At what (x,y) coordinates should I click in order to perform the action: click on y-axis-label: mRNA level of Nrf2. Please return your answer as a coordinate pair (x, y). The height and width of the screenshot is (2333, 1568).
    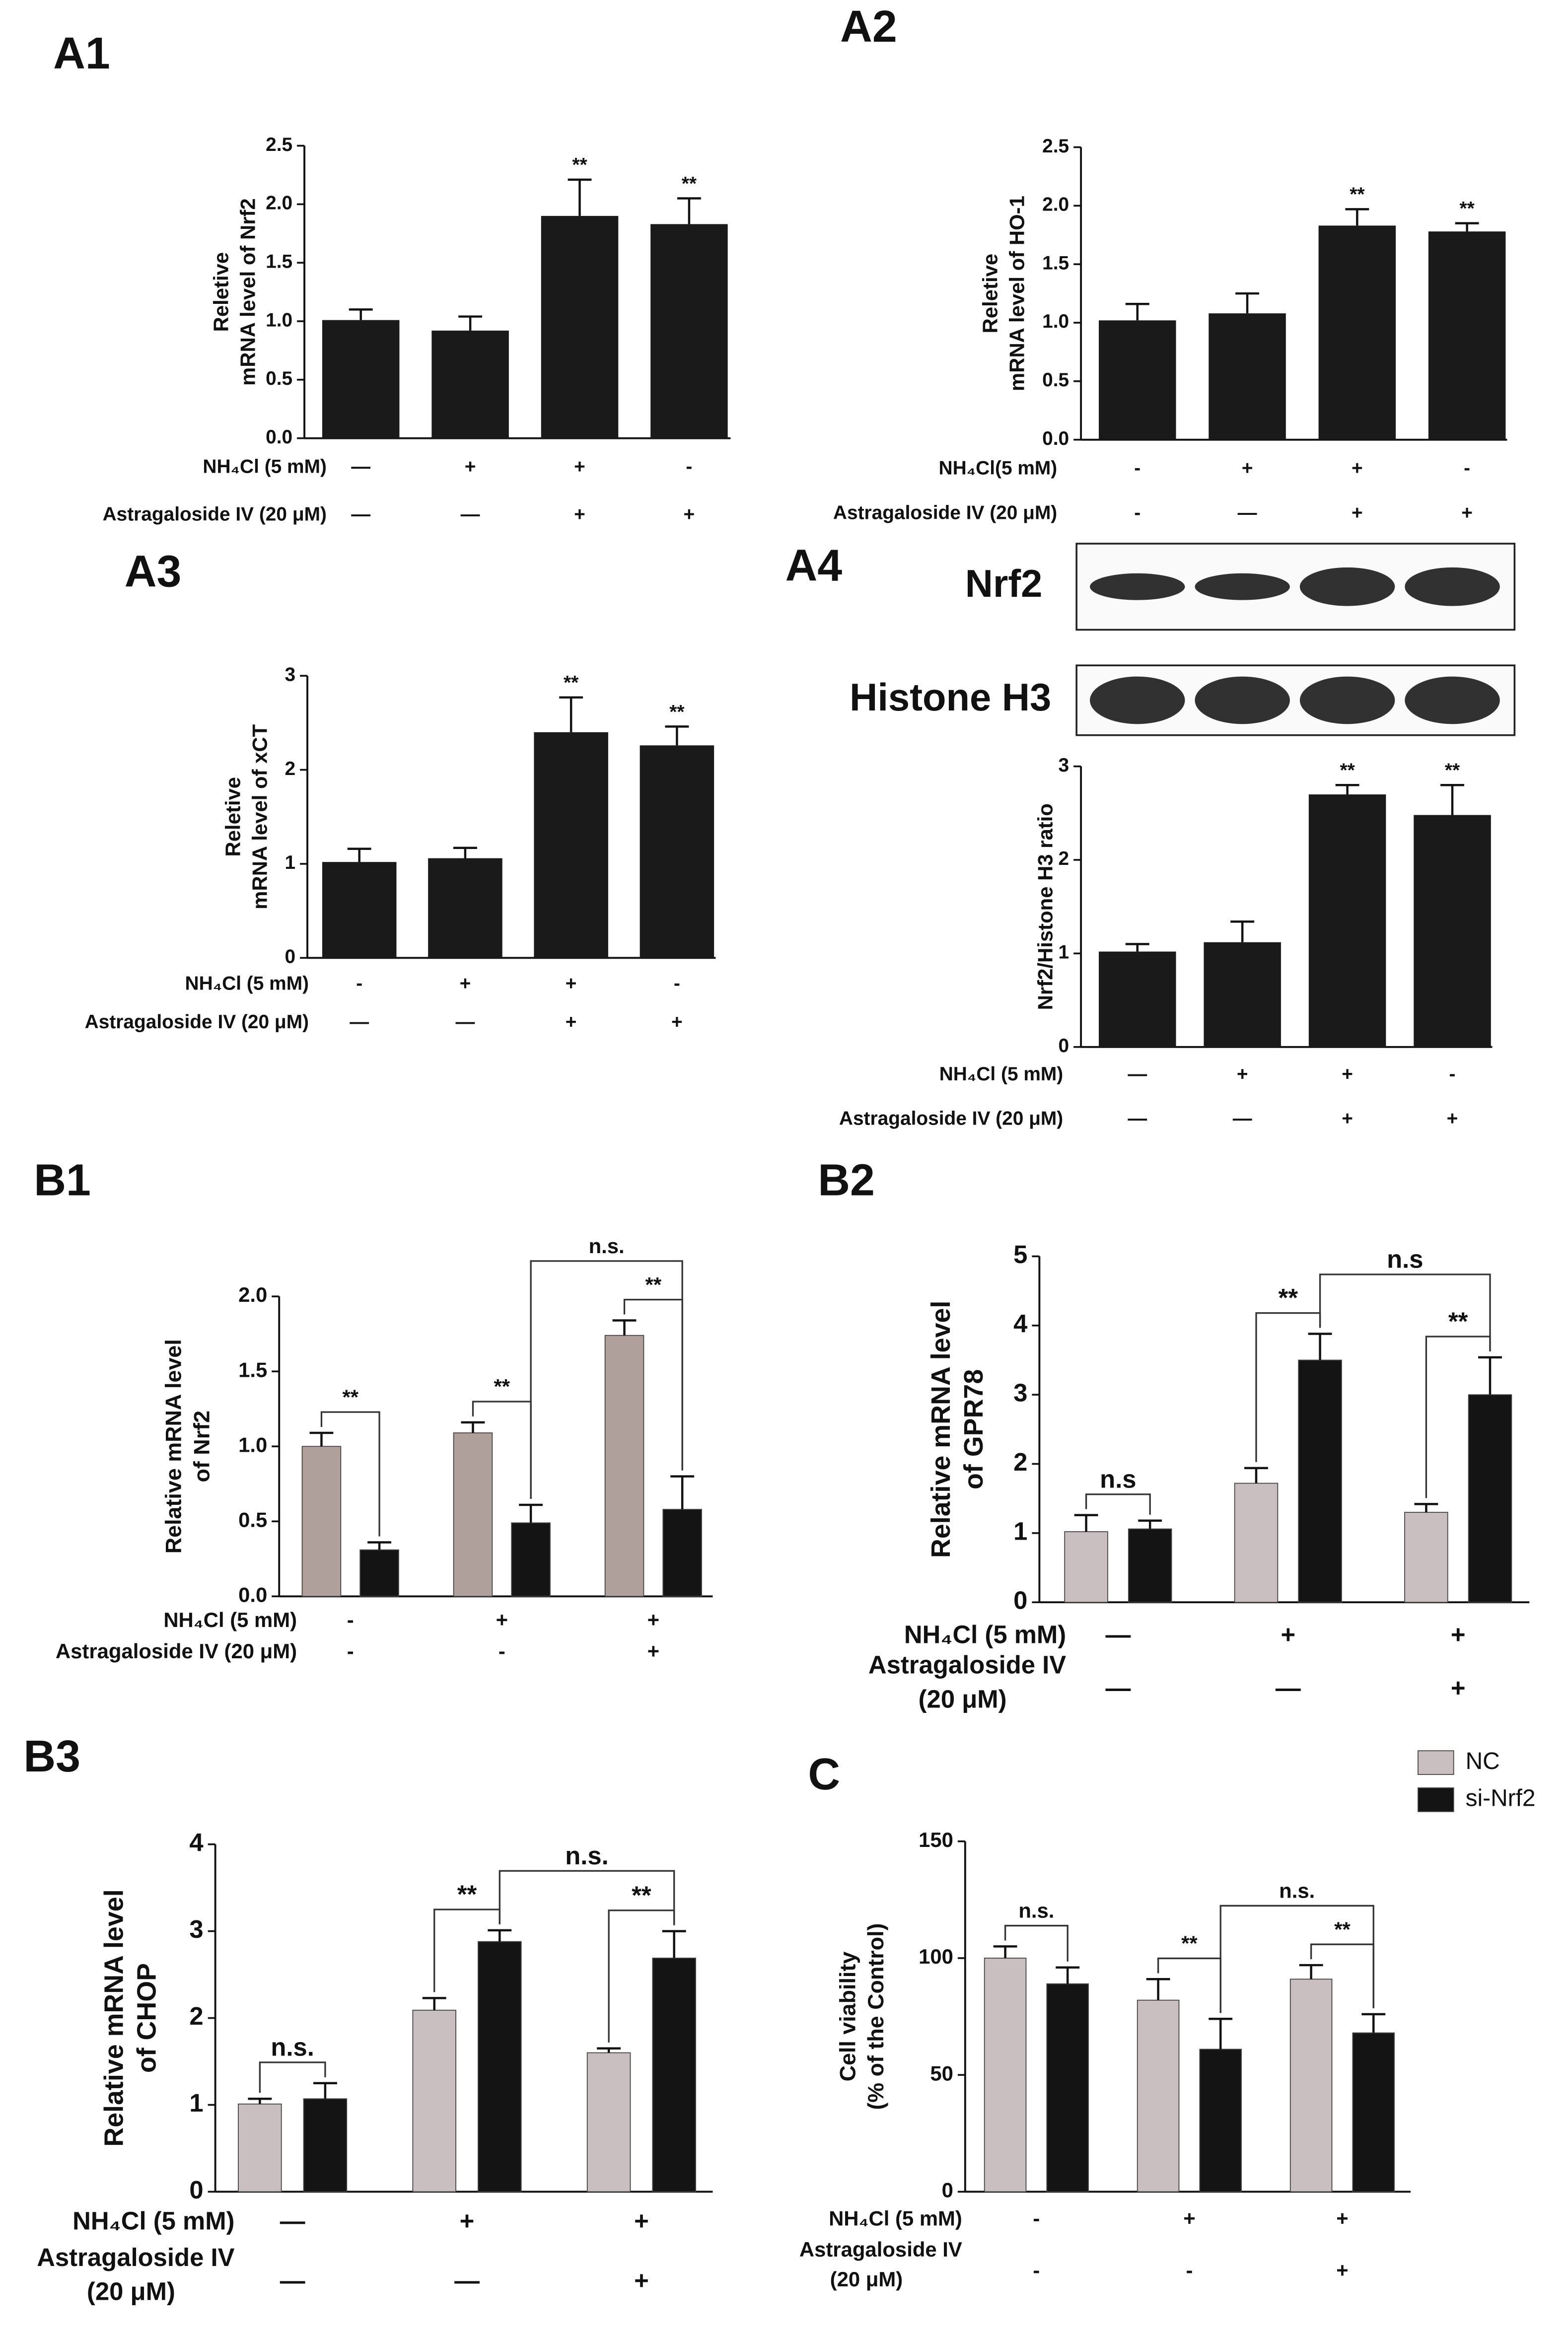
    Looking at the image, I should click on (247, 292).